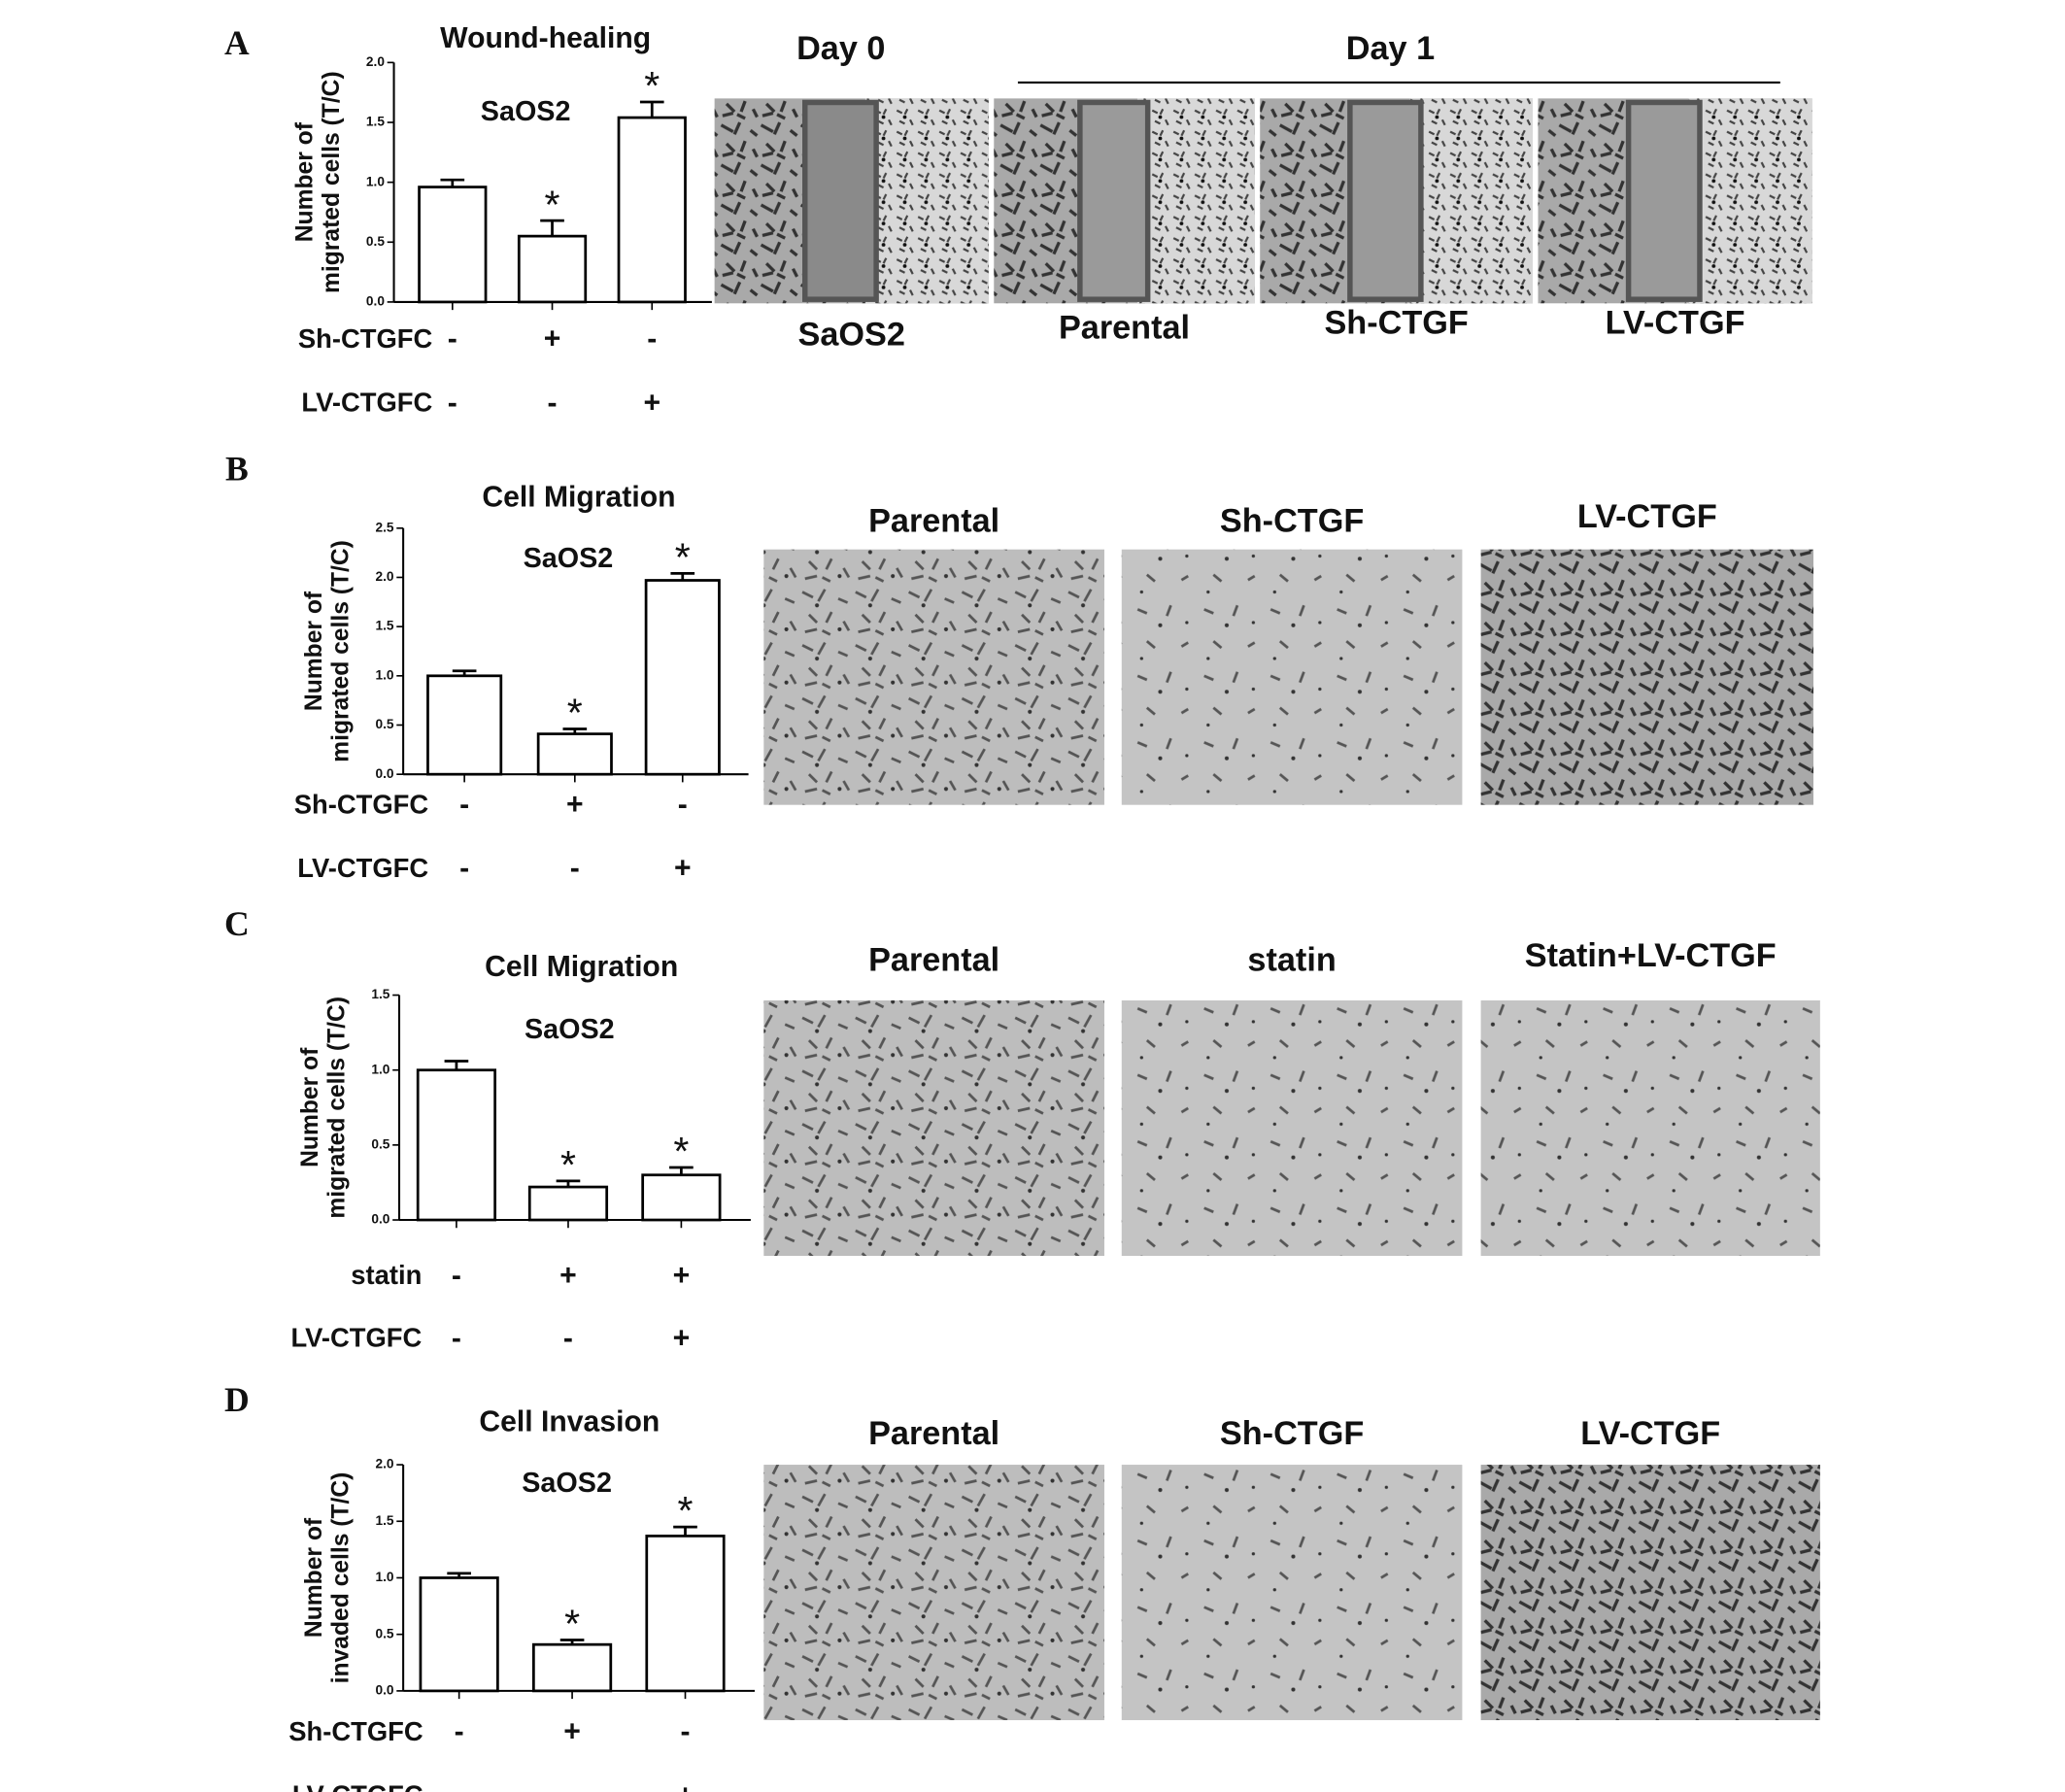  Describe the element at coordinates (569, 1422) in the screenshot. I see `chart-title: Cell Invasion` at that location.